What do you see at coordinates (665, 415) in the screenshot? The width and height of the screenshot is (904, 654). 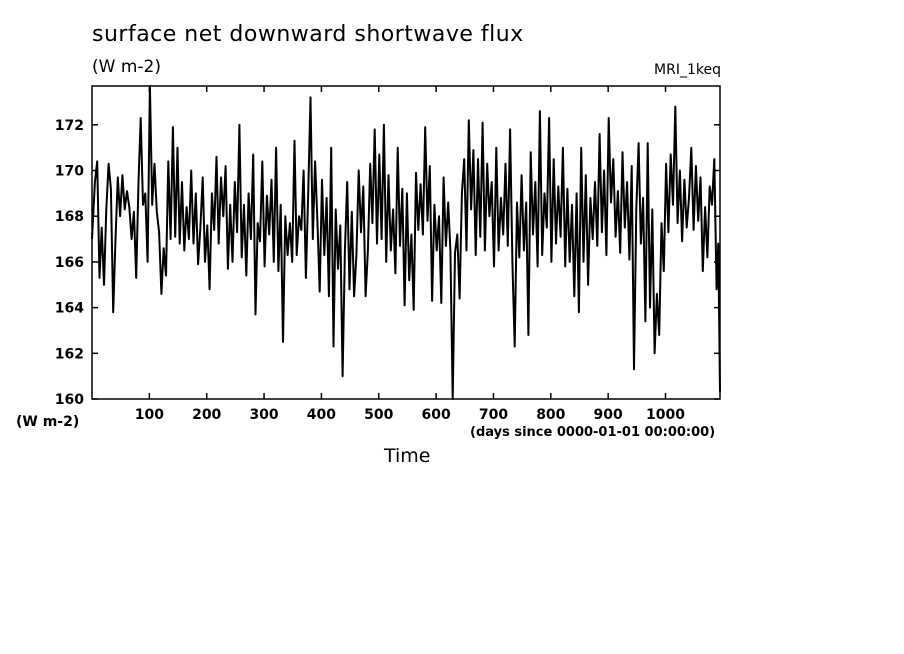 I see `x-tick-label: 1000` at bounding box center [665, 415].